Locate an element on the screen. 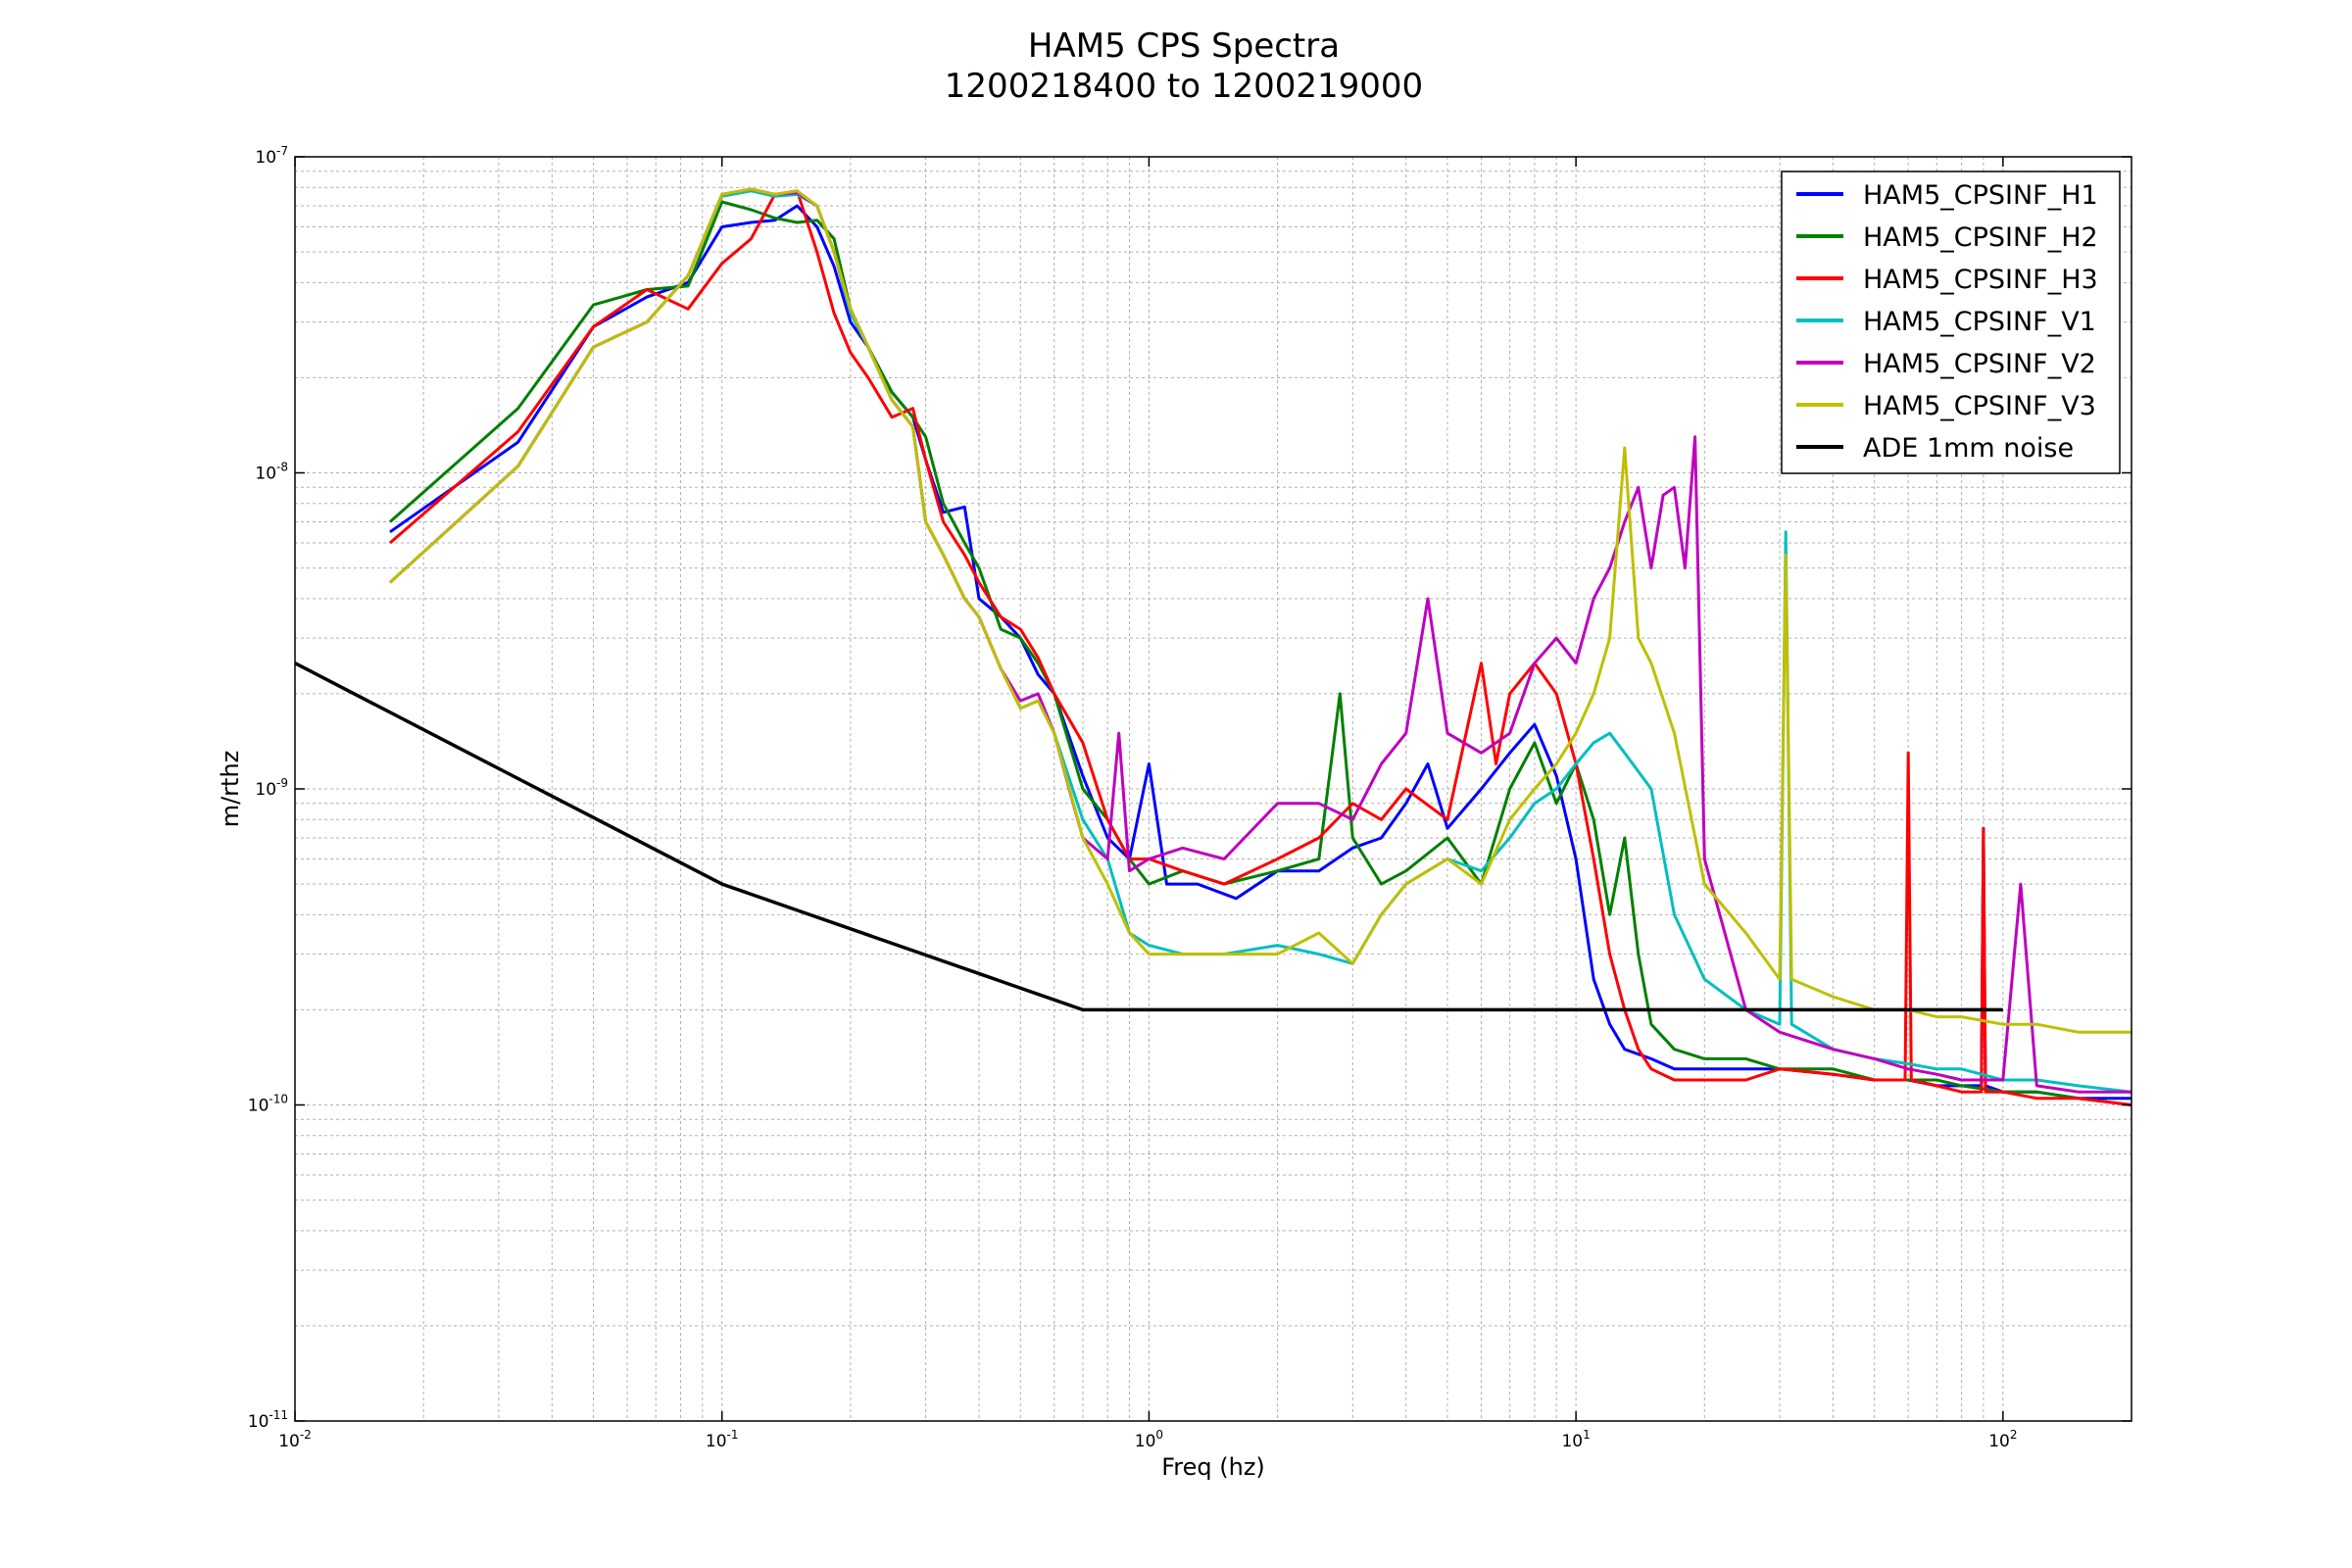 The width and height of the screenshot is (2352, 1568). y-tick-label-1: 10⁻¹⁰ is located at coordinates (268, 1104).